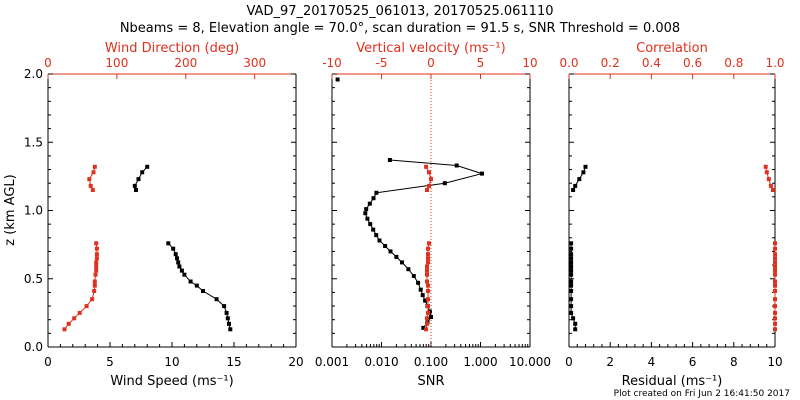  What do you see at coordinates (48, 63) in the screenshot?
I see `top-tick-label: 0` at bounding box center [48, 63].